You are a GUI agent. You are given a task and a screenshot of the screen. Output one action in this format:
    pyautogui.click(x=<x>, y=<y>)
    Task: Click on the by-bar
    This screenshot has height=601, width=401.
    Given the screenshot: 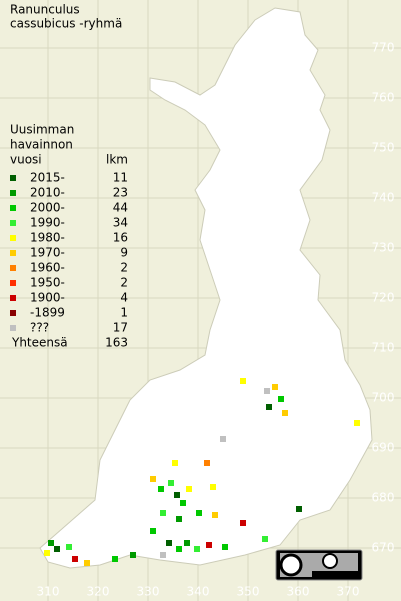 What is the action you would take?
    pyautogui.click(x=335, y=574)
    